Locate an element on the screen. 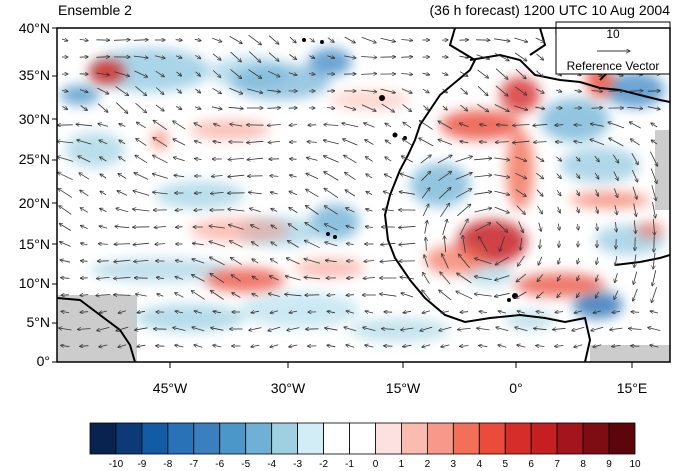  colorbar-label: 5 is located at coordinates (505, 464).